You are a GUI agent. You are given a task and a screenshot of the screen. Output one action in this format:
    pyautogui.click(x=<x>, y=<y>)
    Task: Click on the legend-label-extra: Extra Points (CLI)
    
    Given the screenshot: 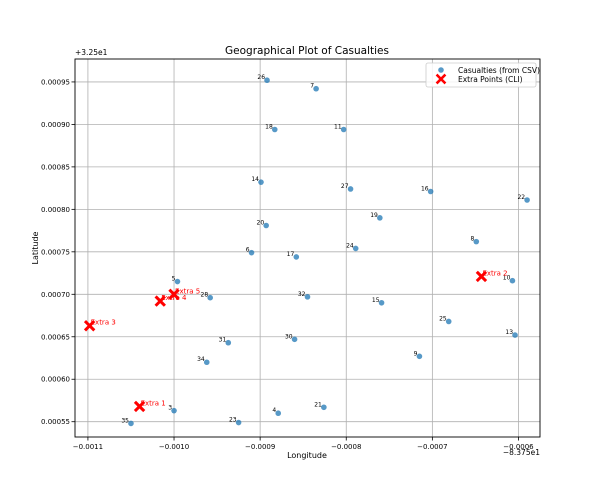 What is the action you would take?
    pyautogui.click(x=490, y=79)
    